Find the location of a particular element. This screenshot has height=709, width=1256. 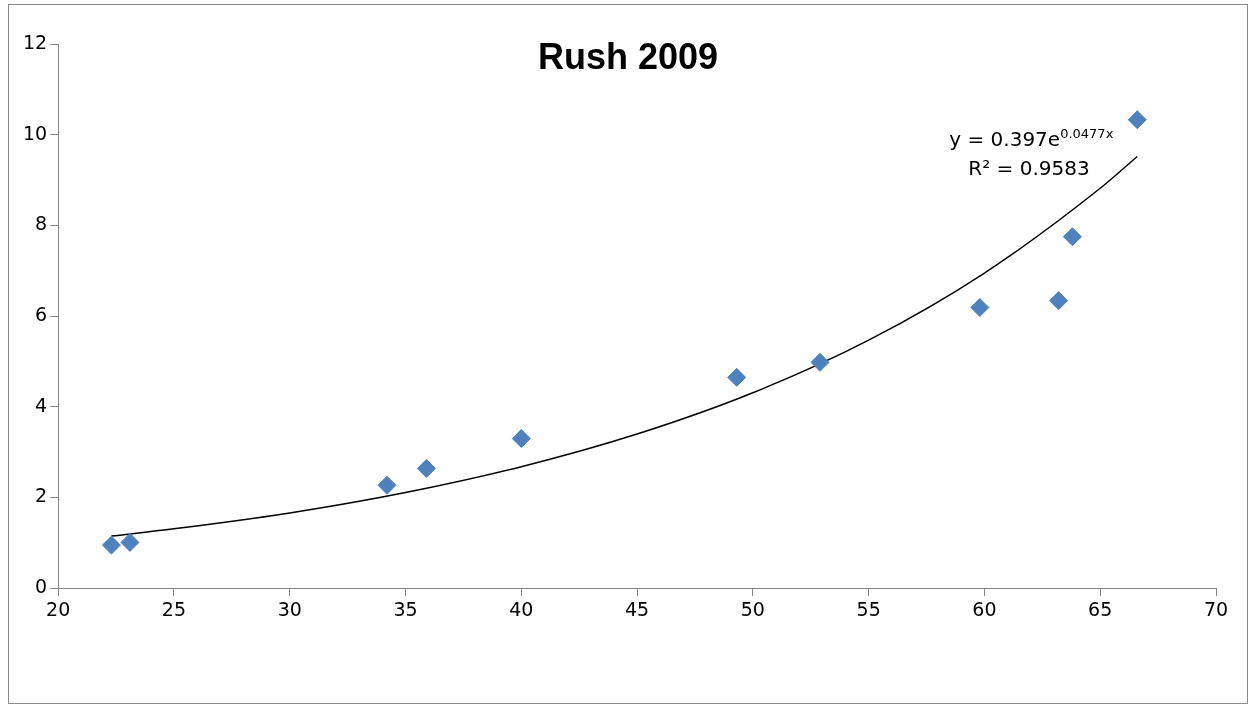

chart-title: Rush 2009 is located at coordinates (628, 57).